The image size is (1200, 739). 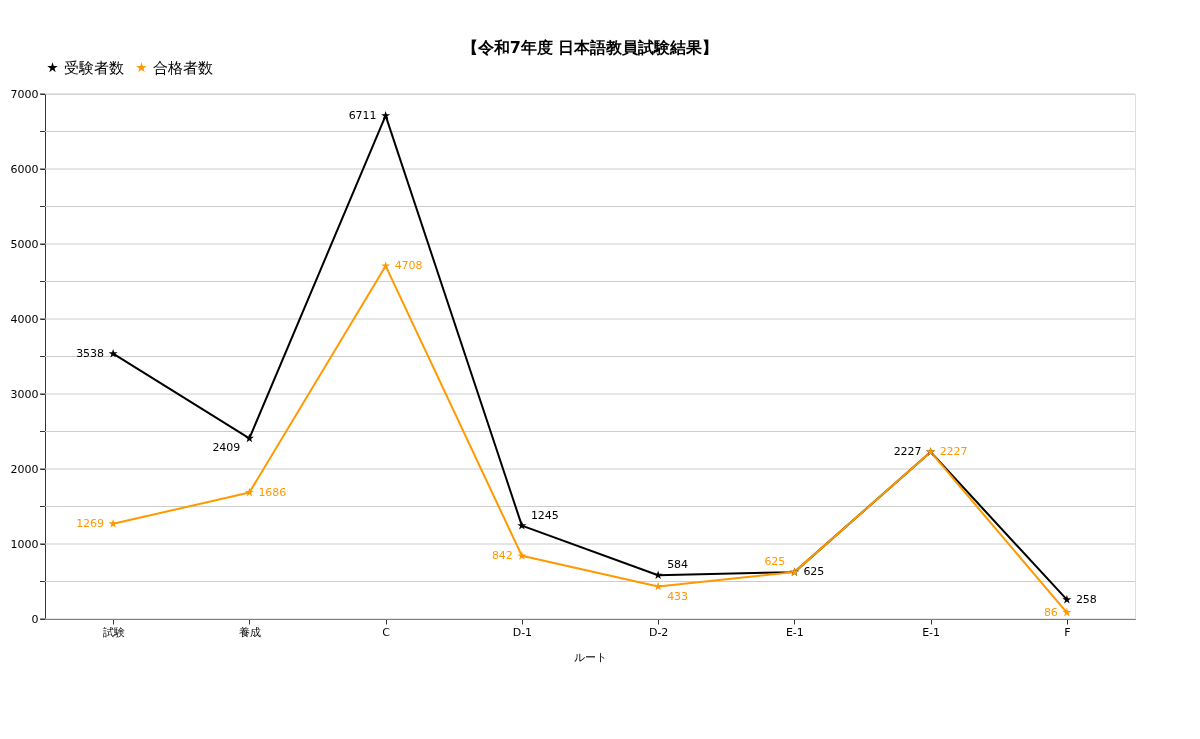 I want to click on x-tick-label: 試験, so click(x=113, y=632).